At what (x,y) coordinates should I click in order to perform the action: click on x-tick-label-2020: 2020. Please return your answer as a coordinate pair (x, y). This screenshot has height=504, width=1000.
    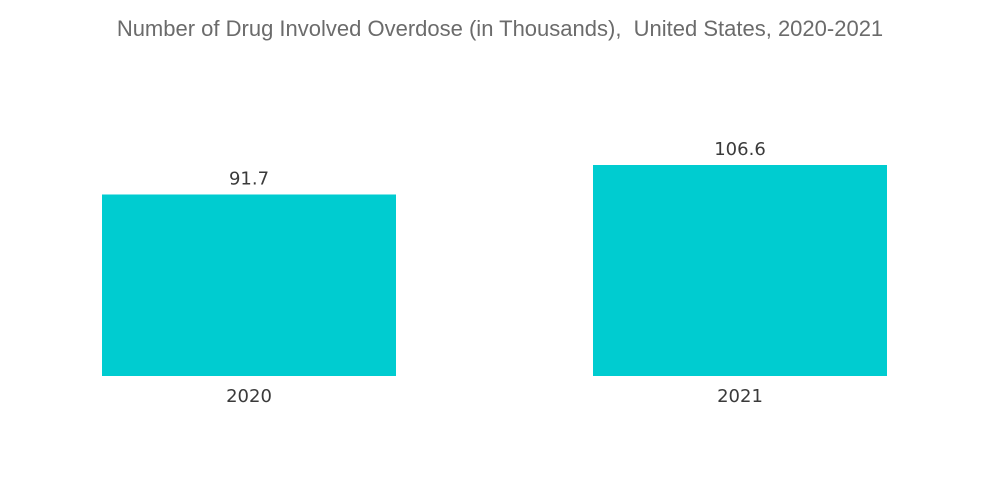
    Looking at the image, I should click on (249, 396).